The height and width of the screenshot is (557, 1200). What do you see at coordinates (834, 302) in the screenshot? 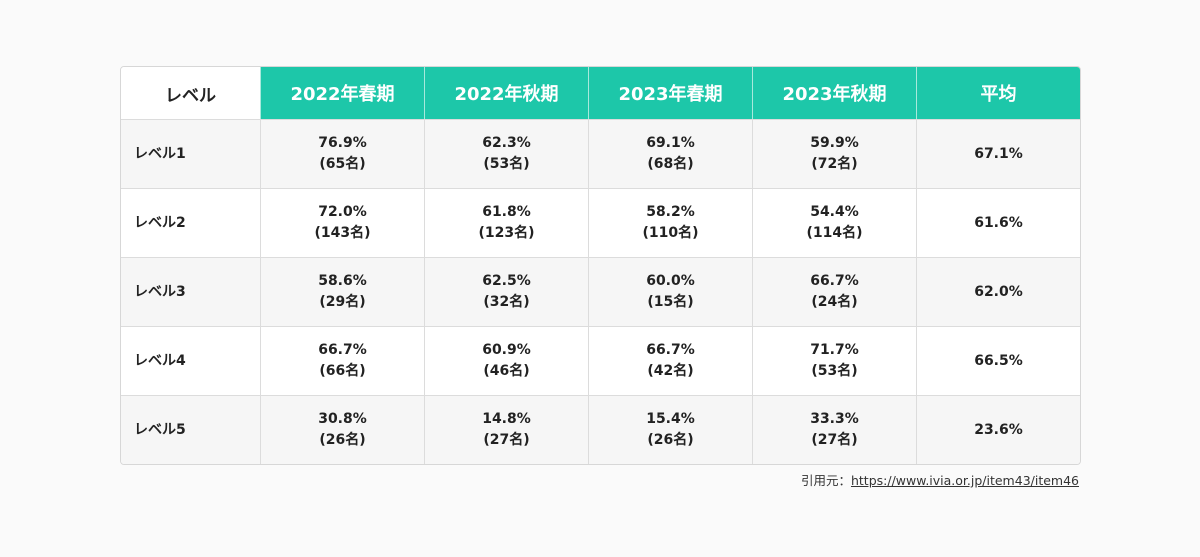
I see `cell-count: (24名)` at bounding box center [834, 302].